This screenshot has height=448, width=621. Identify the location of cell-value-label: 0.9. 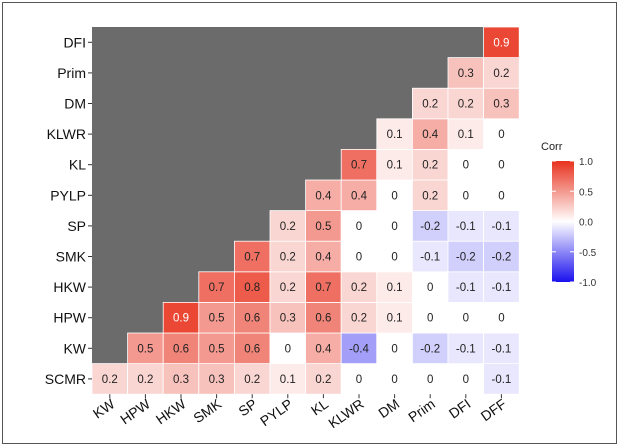
(181, 319).